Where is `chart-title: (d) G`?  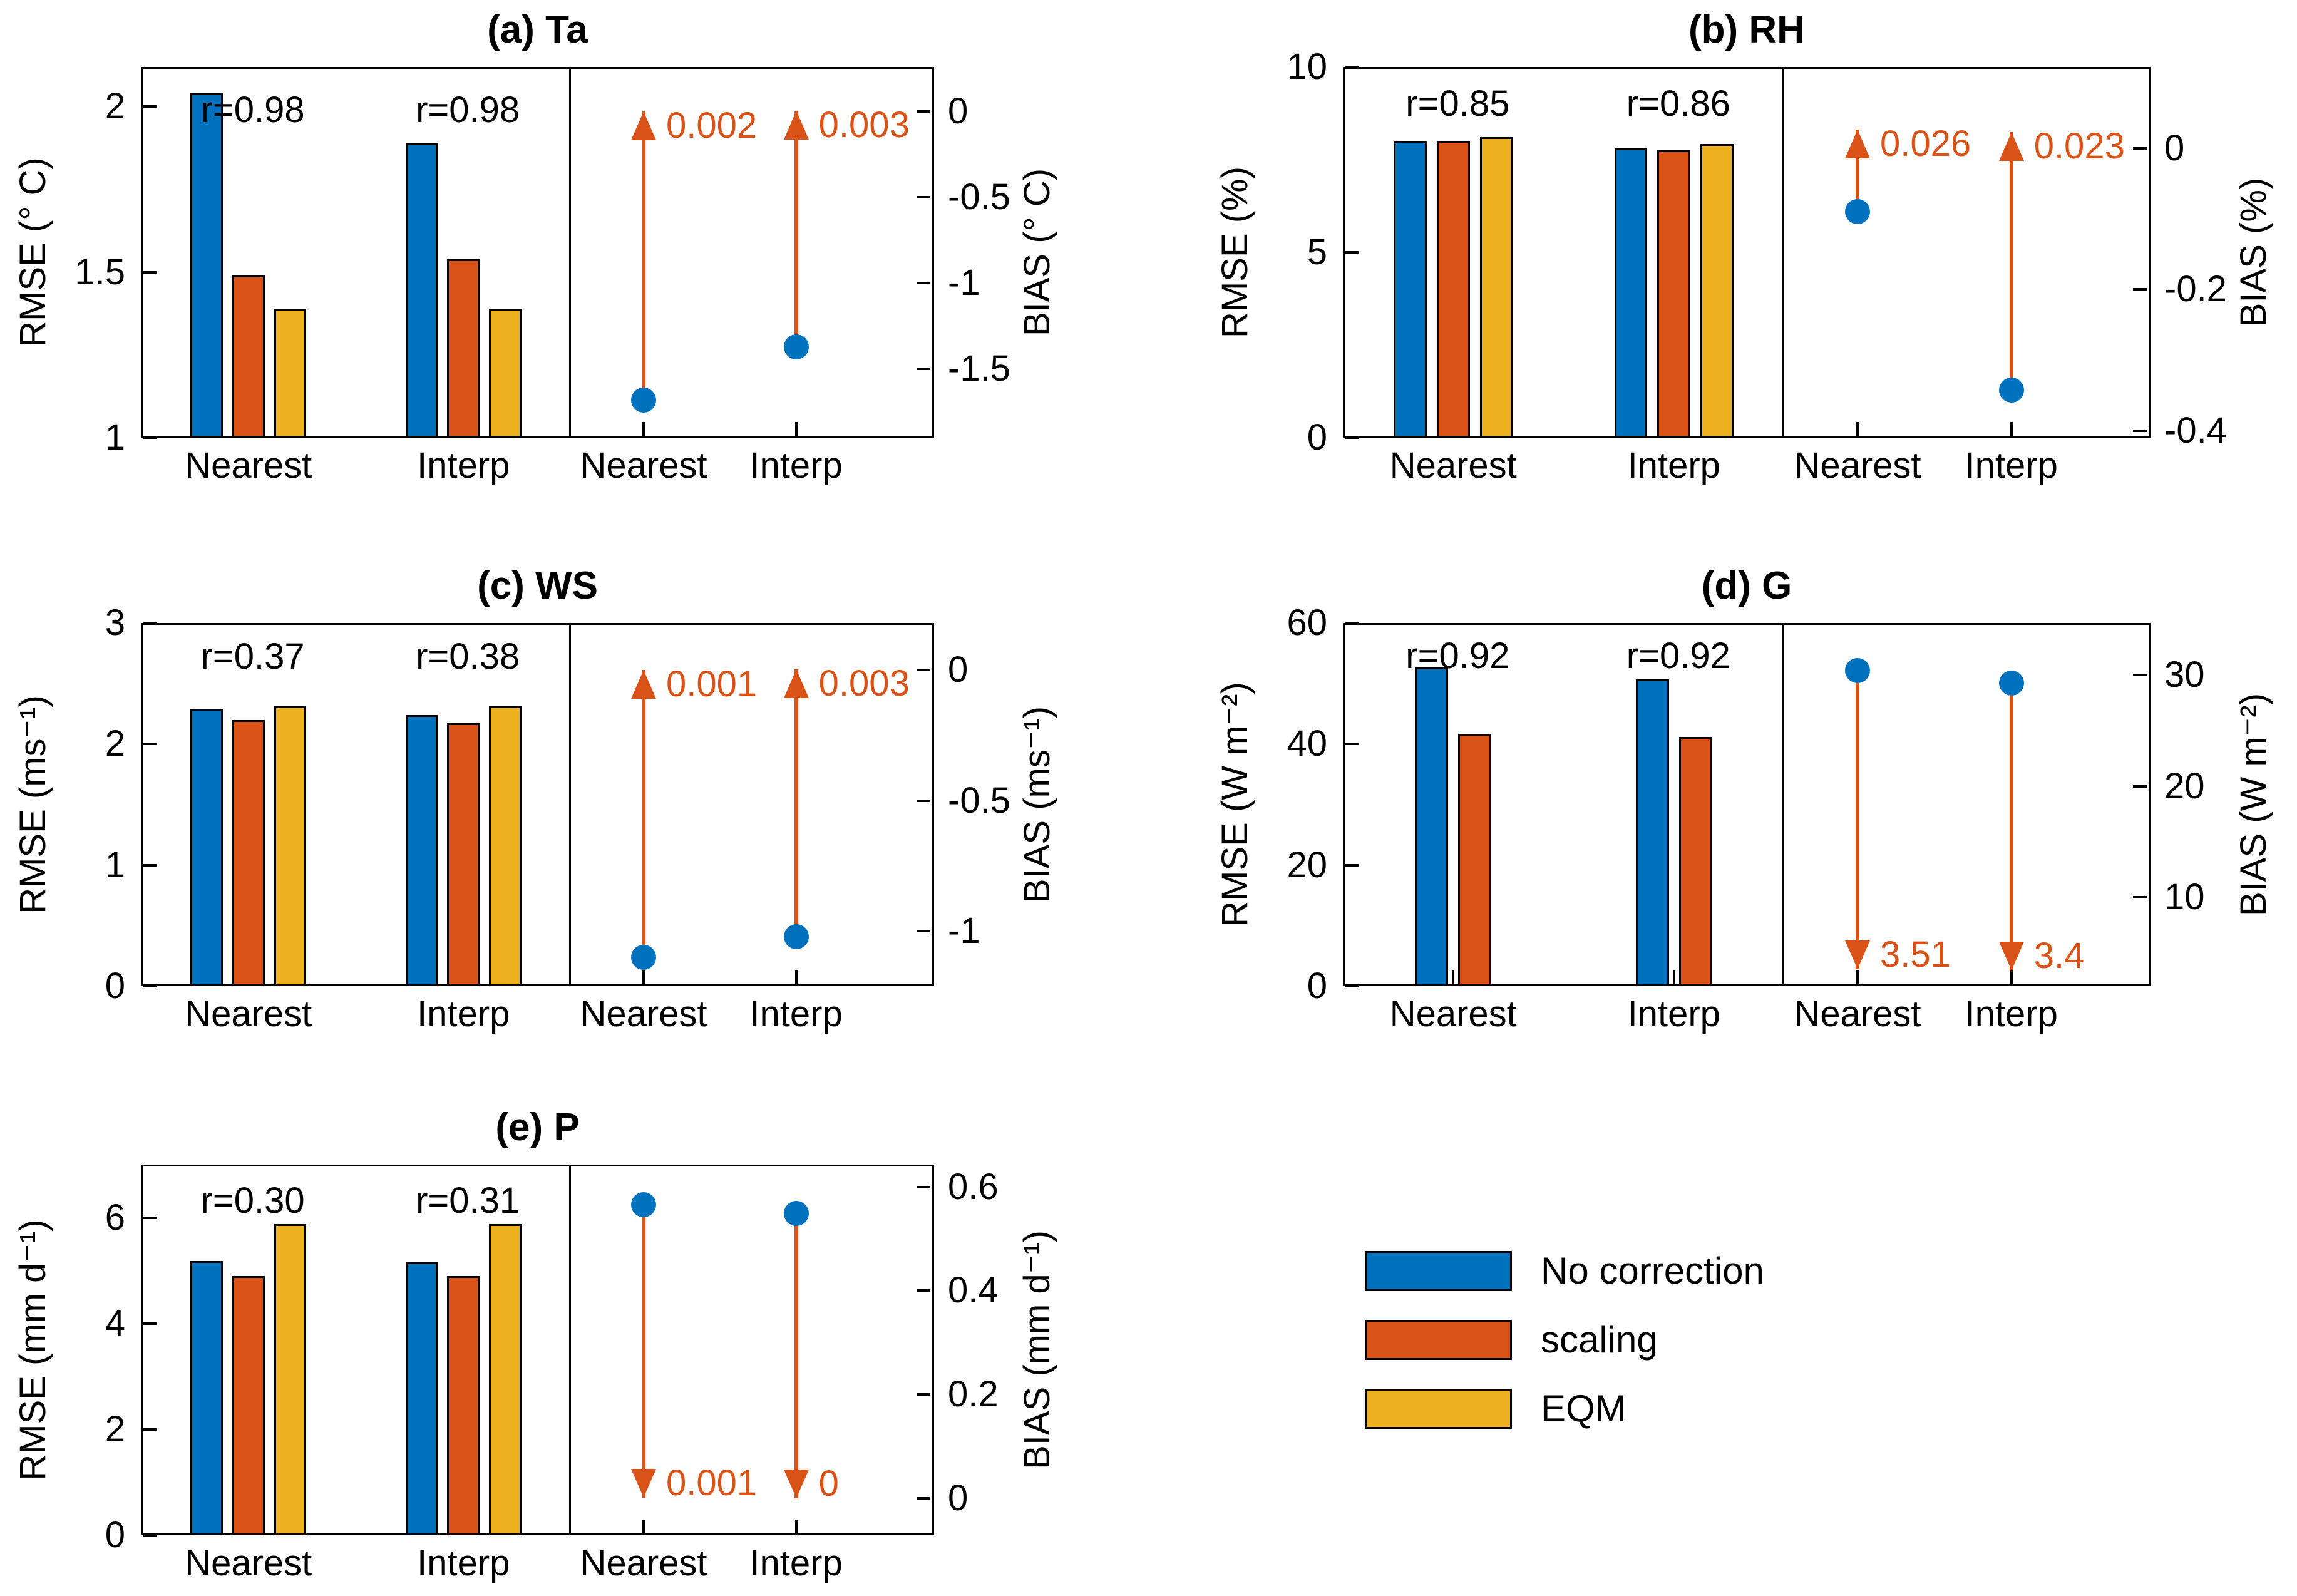
chart-title: (d) G is located at coordinates (1746, 586).